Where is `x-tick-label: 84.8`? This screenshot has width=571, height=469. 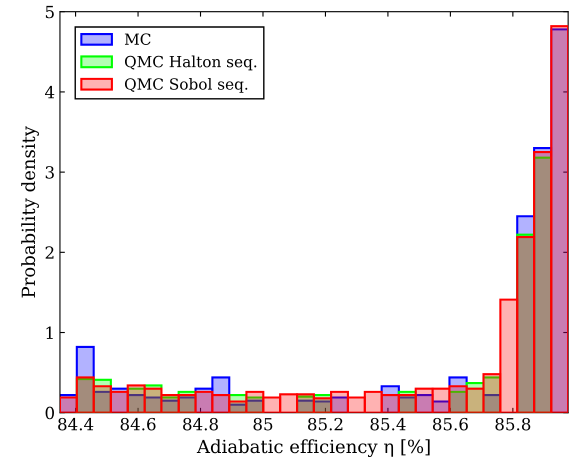 x-tick-label: 84.8 is located at coordinates (200, 424).